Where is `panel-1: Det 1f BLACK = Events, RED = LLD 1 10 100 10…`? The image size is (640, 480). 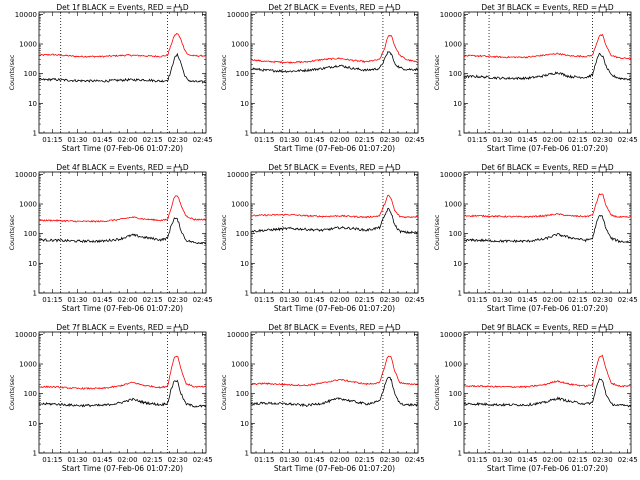
panel-1: Det 1f BLACK = Events, RED = LLD 1 10 100 10… is located at coordinates (110, 78).